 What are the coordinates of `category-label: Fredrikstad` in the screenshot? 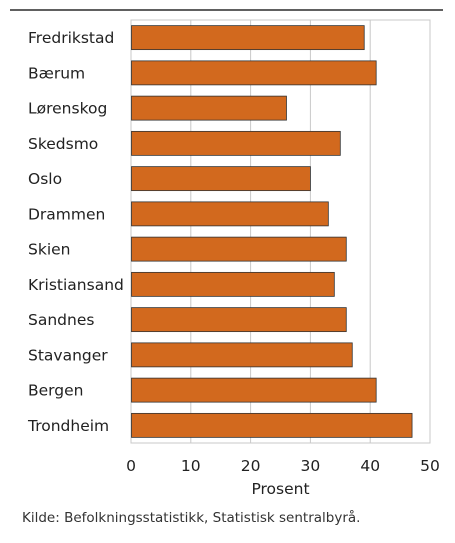 It's located at (71, 38).